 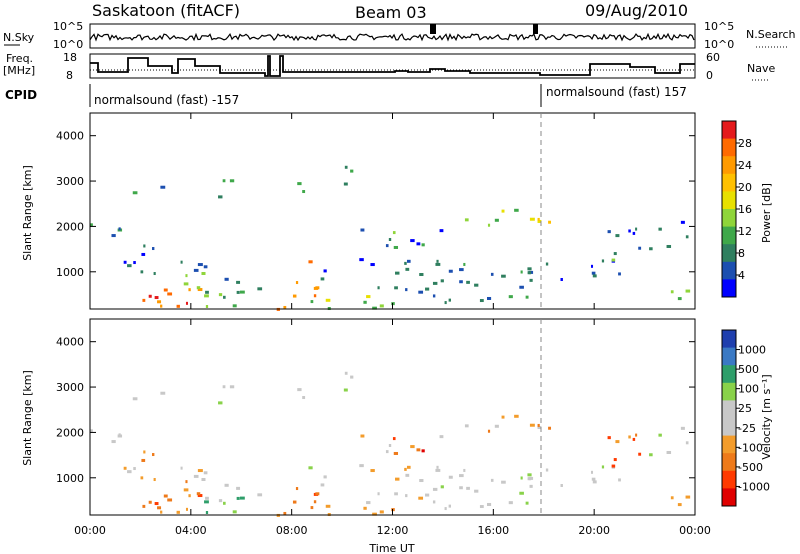 I want to click on x-tick-label: 16:00, so click(x=493, y=530).